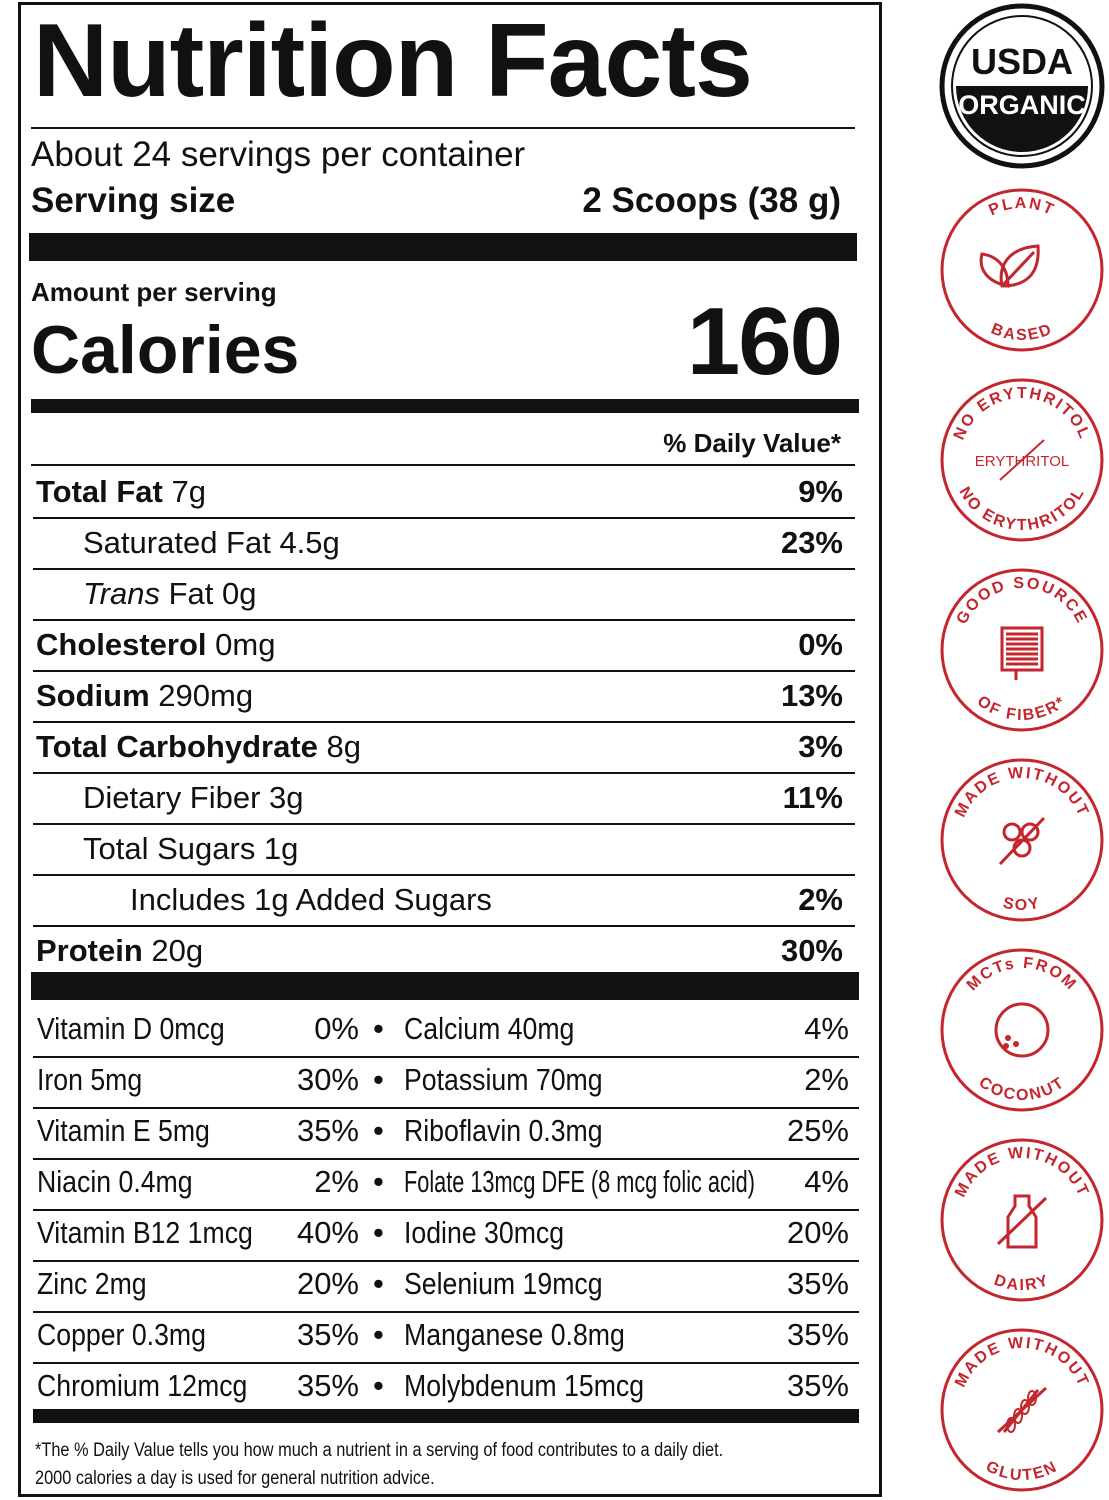 The height and width of the screenshot is (1500, 1109). Describe the element at coordinates (165, 350) in the screenshot. I see `calories-label: Calories` at that location.